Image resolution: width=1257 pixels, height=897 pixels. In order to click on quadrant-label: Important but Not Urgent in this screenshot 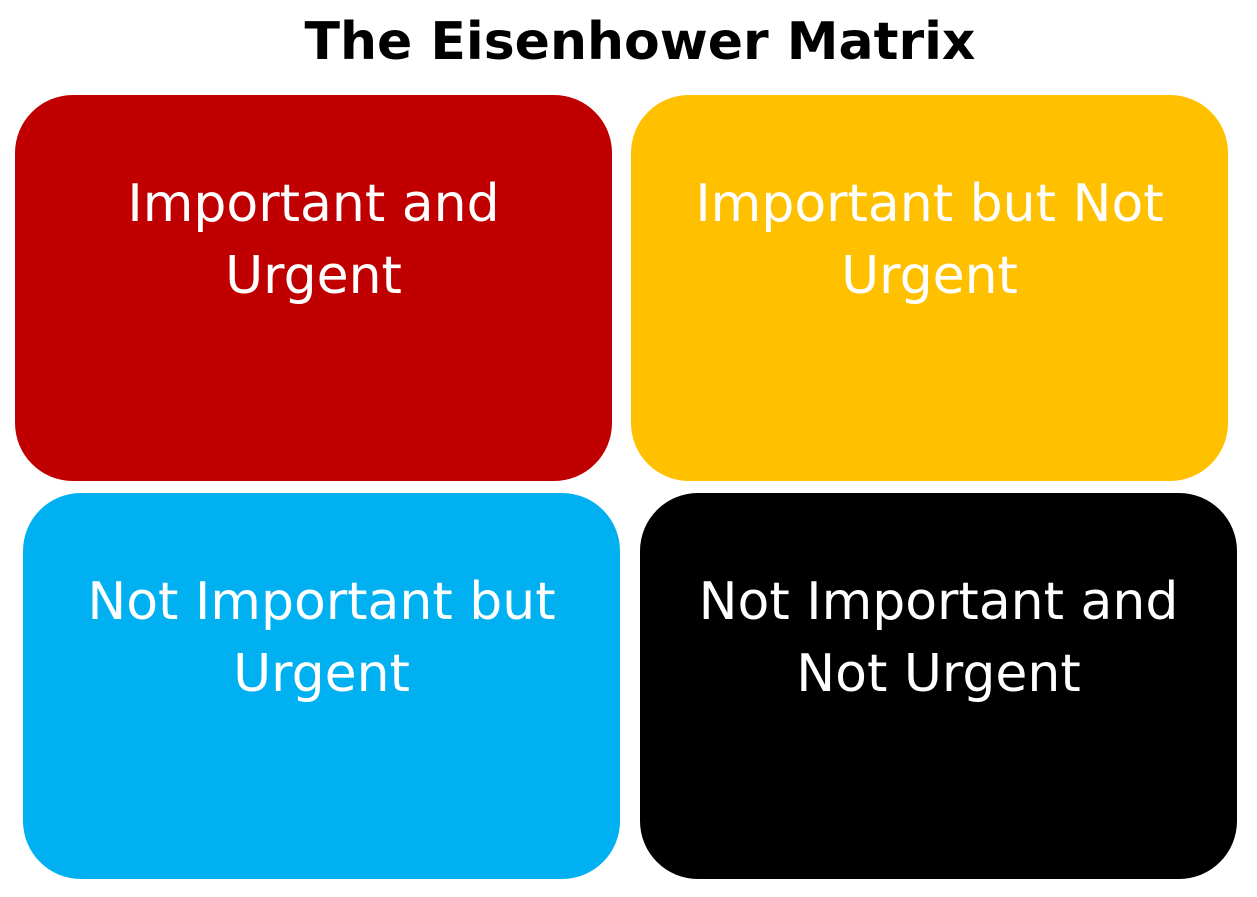, I will do `click(929, 240)`.